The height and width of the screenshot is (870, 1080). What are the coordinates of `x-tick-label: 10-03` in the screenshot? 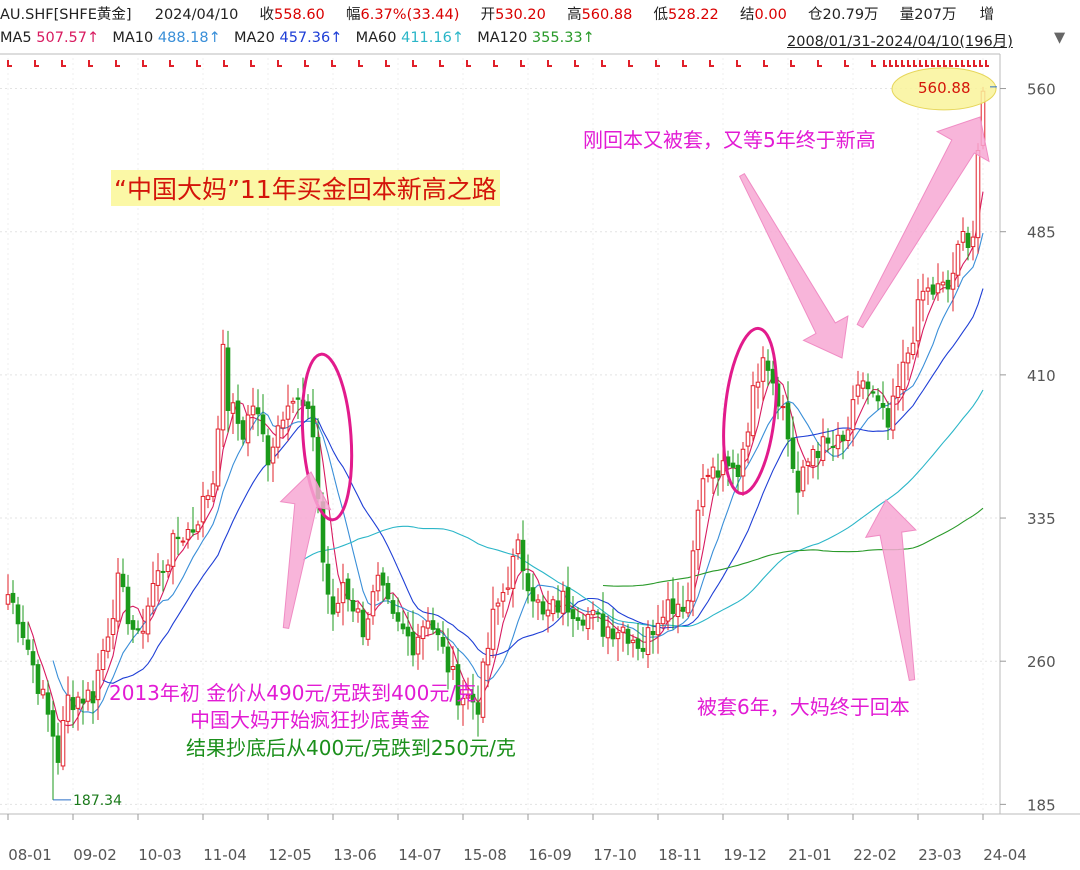 It's located at (160, 855).